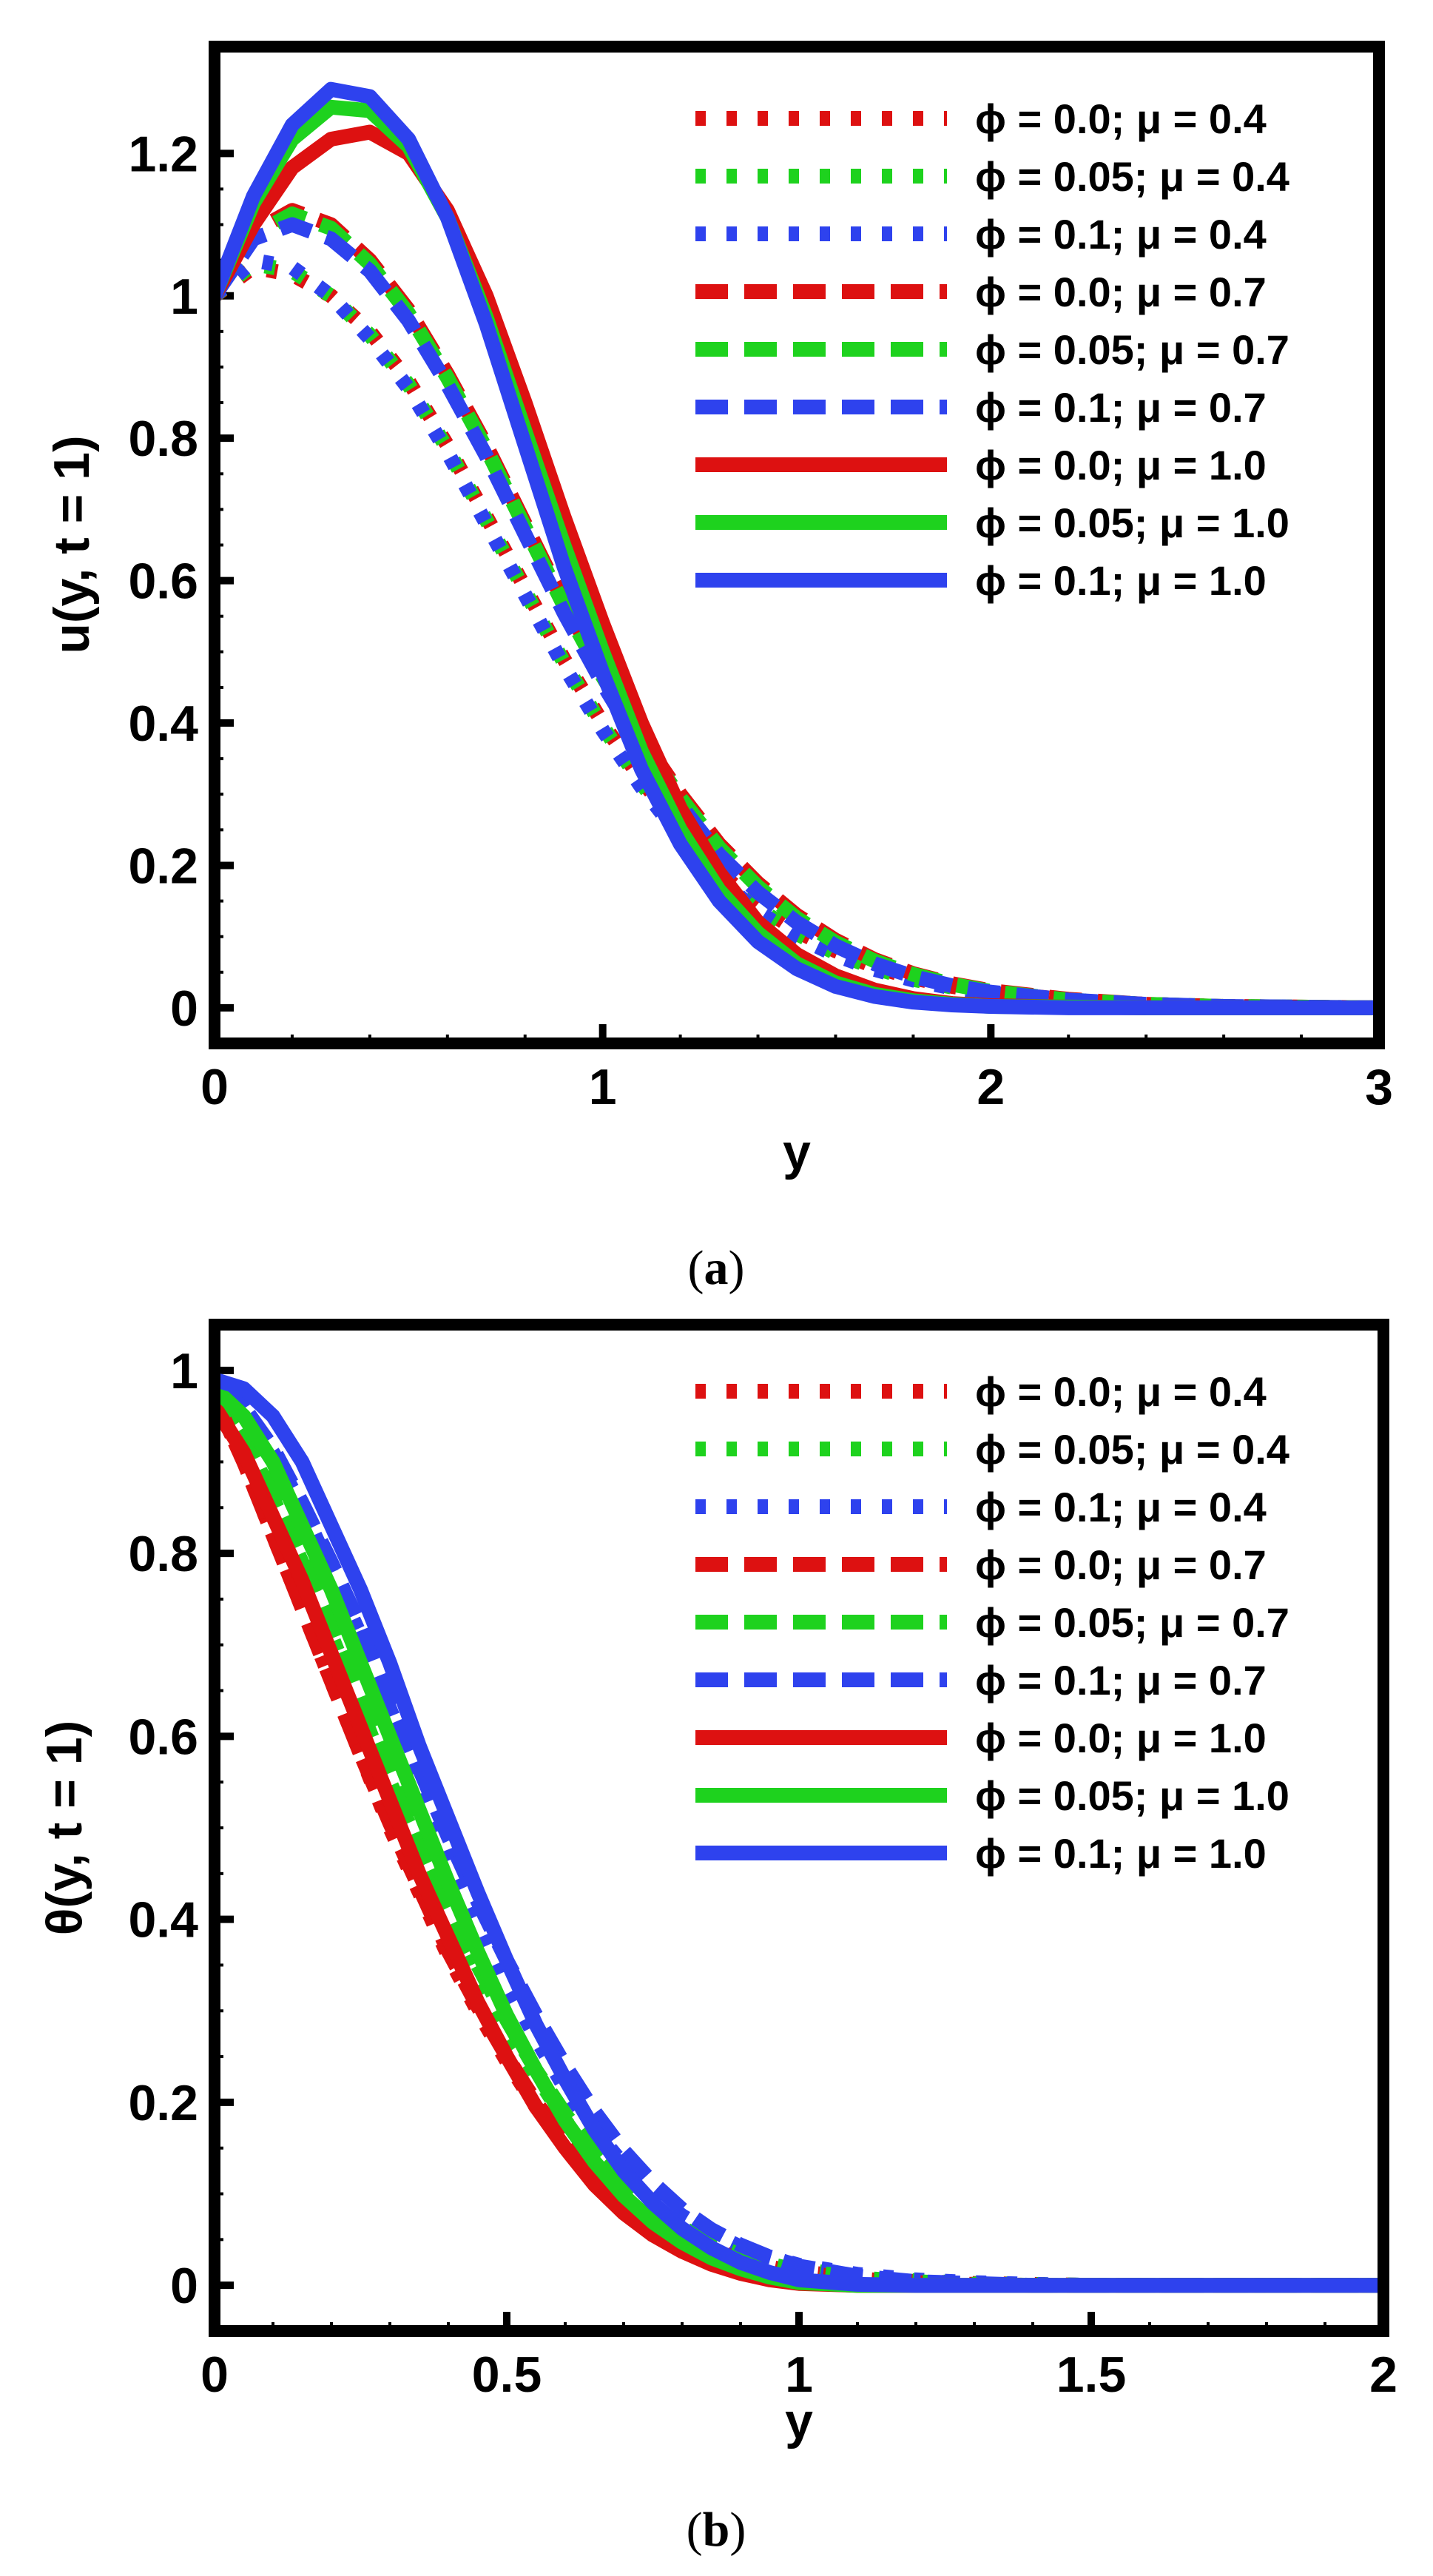 Image resolution: width=1433 pixels, height=2576 pixels. Describe the element at coordinates (1132, 1622) in the screenshot. I see `legend-label-b-4: ϕ = 0.05; μ = 0.7` at that location.